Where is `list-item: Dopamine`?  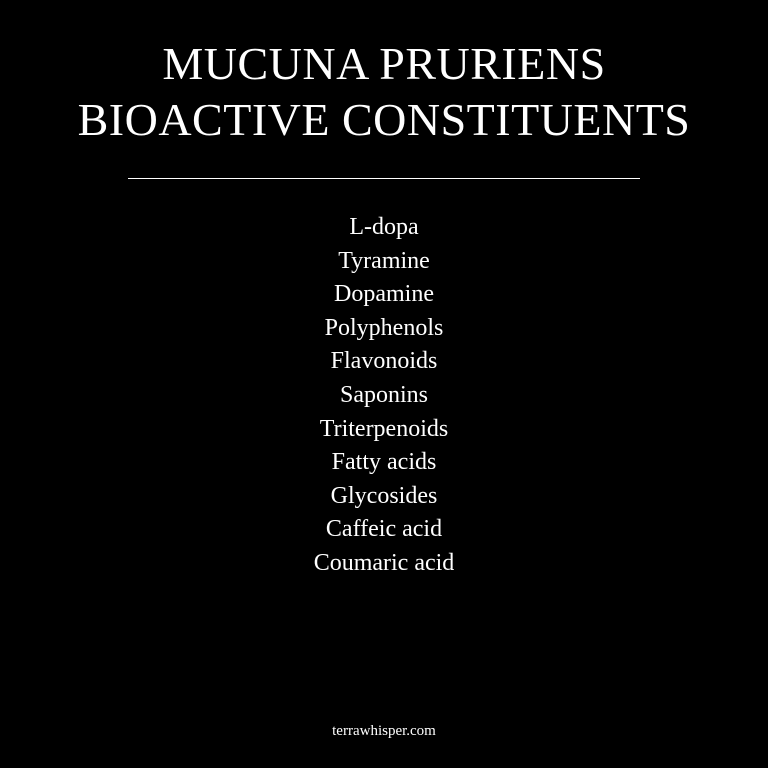 list-item: Dopamine is located at coordinates (384, 294).